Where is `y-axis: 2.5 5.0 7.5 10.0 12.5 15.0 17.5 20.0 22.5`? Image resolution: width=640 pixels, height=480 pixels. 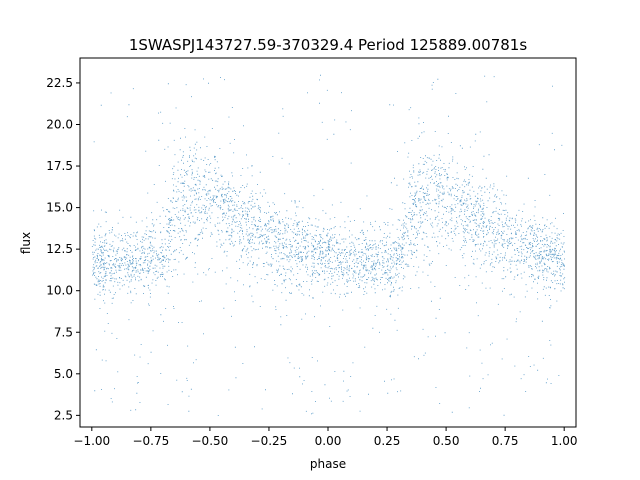
y-axis: 2.5 5.0 7.5 10.0 12.5 15.0 17.5 20.0 22.5 is located at coordinates (63, 249).